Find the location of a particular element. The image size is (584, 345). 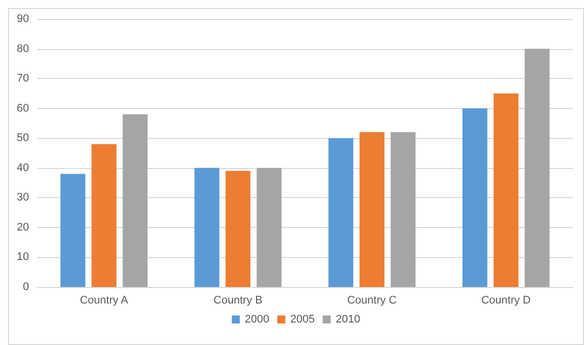

legend-label: 2000 is located at coordinates (257, 320).